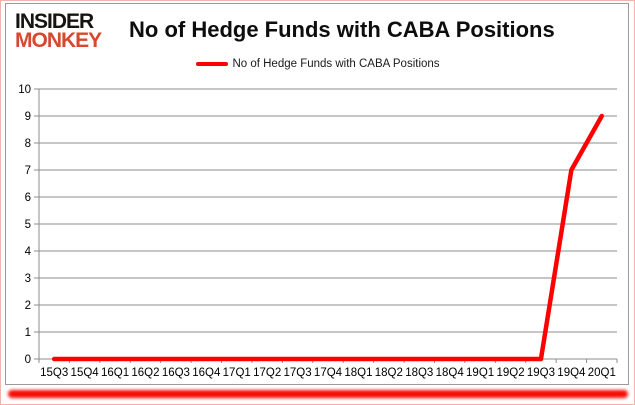  I want to click on logo-text-monkey: MONKEY, so click(58, 41).